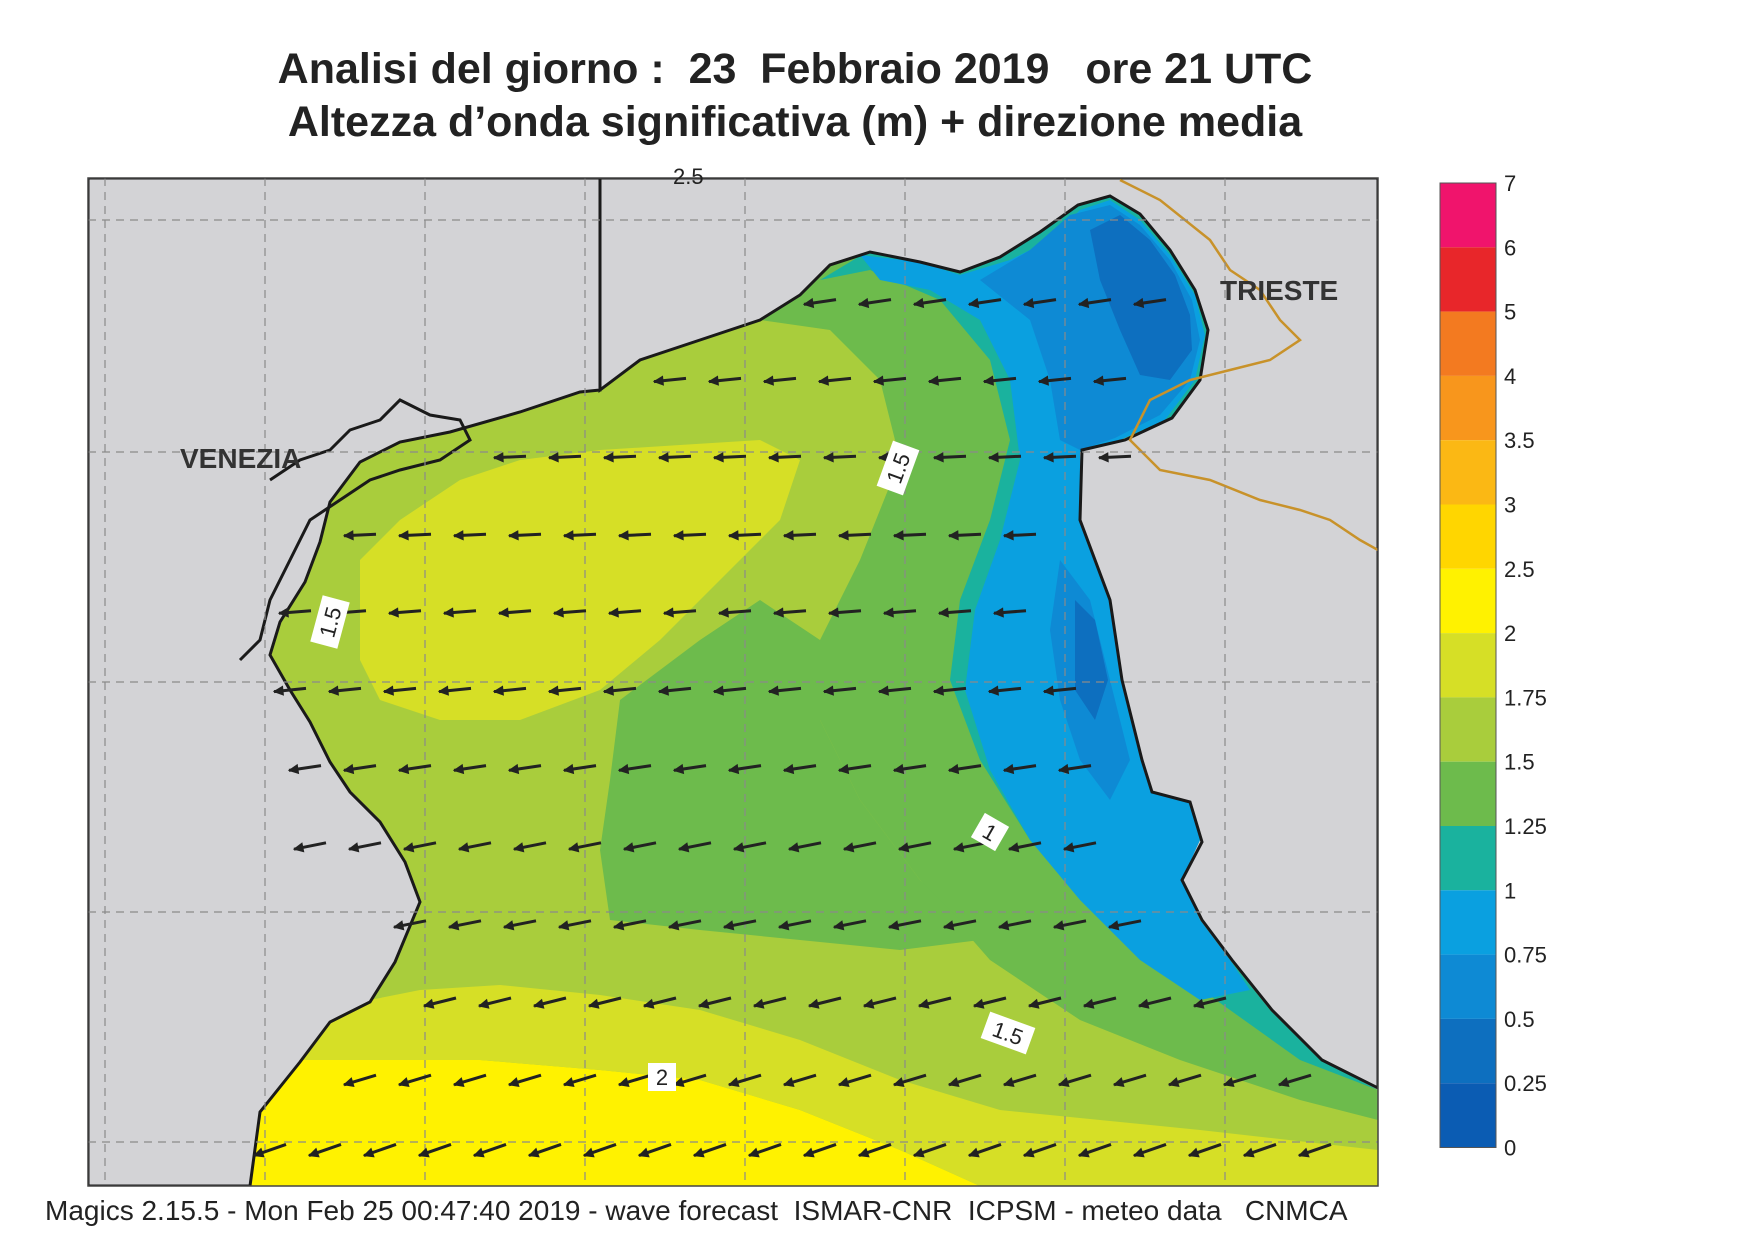  I want to click on legend-tick-label: 3, so click(1510, 505).